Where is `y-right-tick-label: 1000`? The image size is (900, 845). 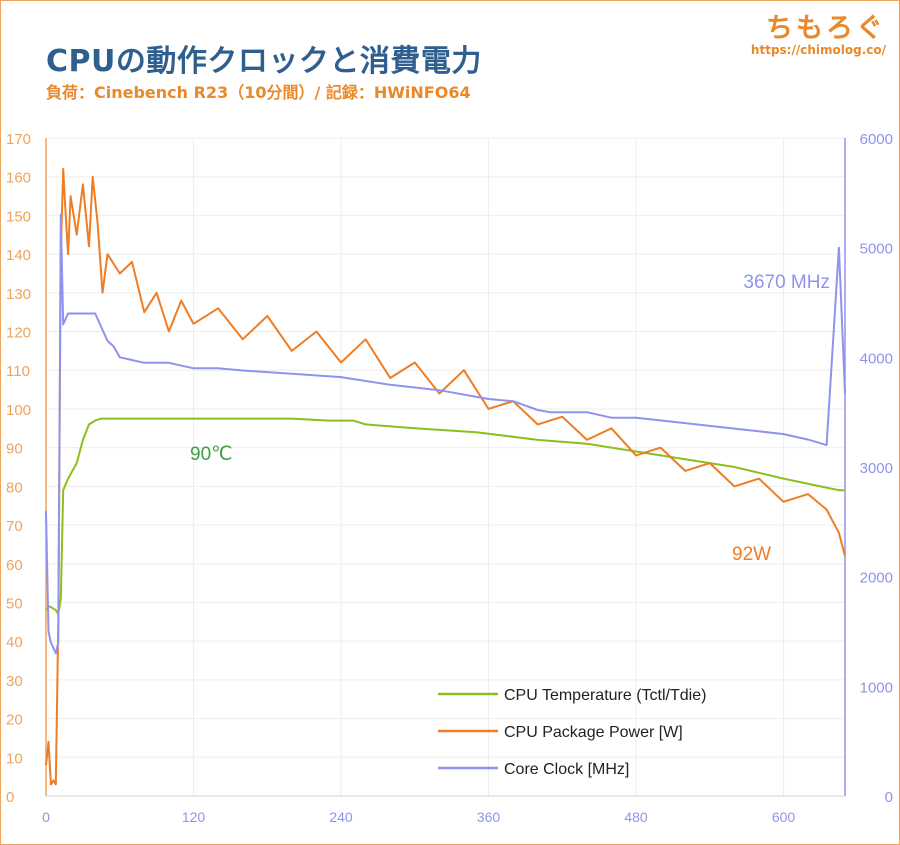 y-right-tick-label: 1000 is located at coordinates (876, 687).